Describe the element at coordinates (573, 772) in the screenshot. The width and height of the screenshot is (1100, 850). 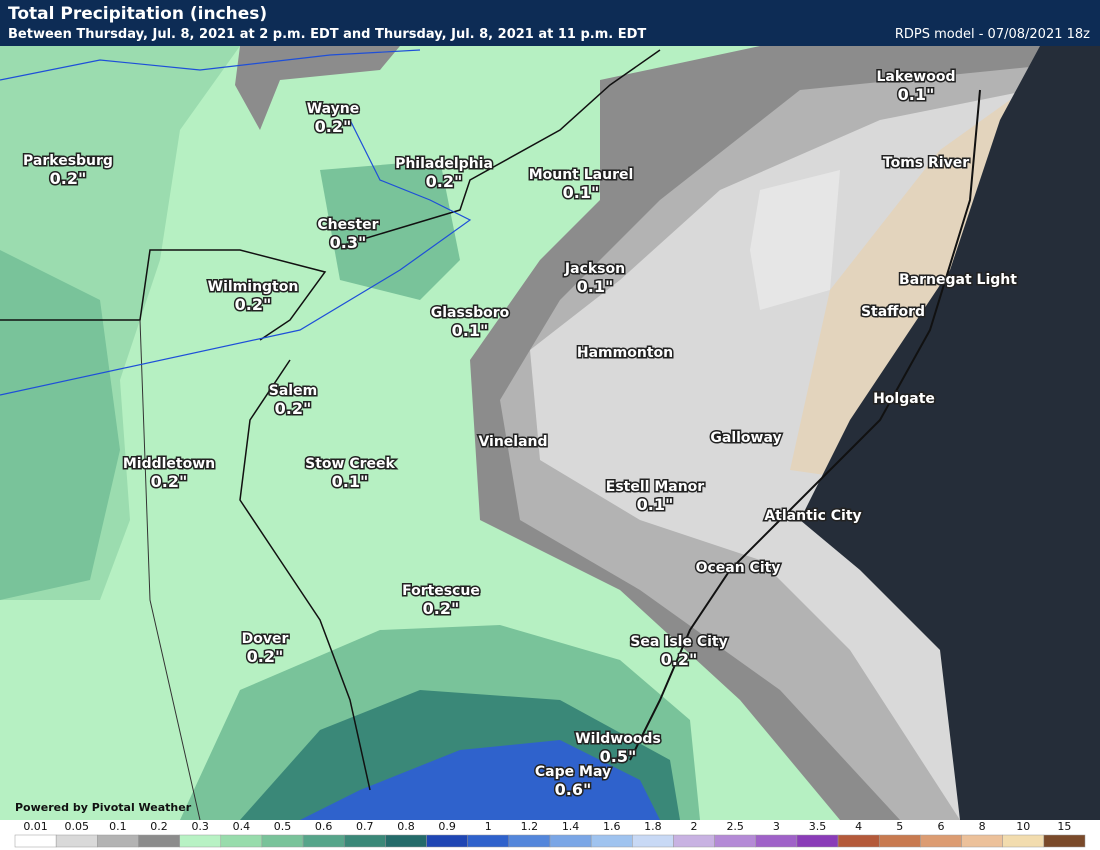
I see `place-name: Cape May` at that location.